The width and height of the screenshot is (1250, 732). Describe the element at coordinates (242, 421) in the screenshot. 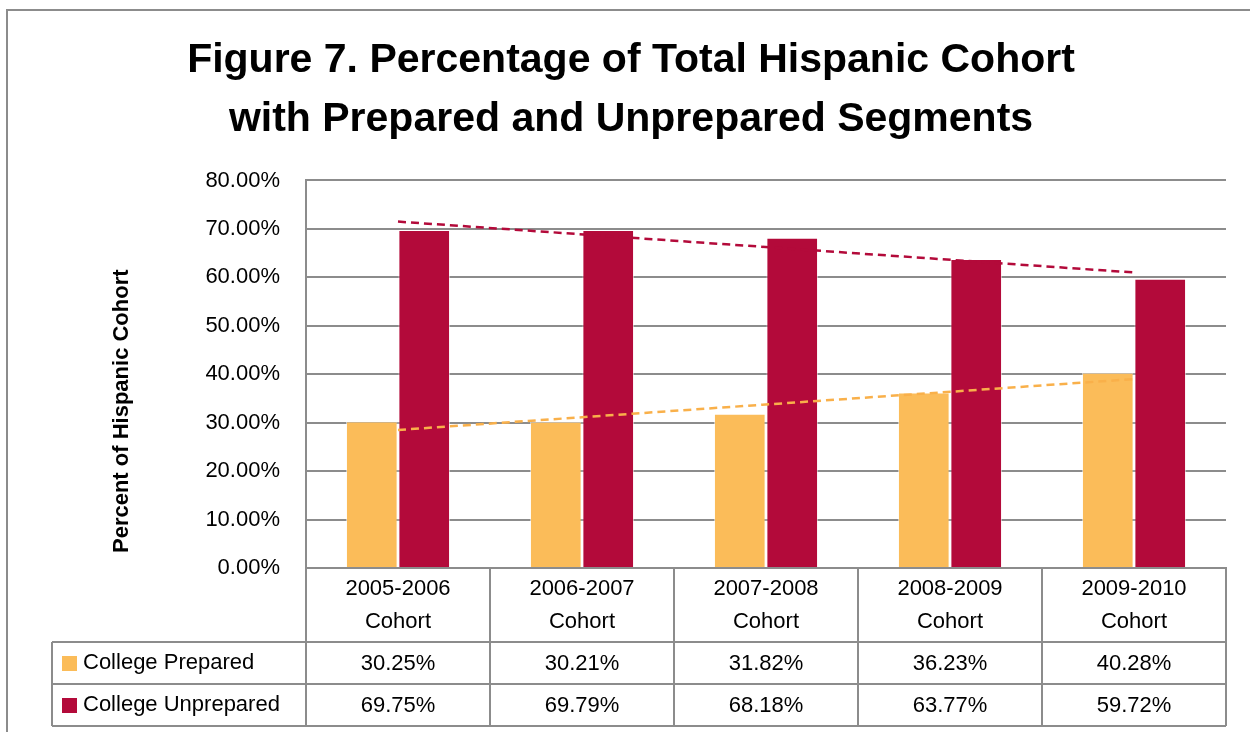

I see `y-tick-label: 30.00%` at that location.